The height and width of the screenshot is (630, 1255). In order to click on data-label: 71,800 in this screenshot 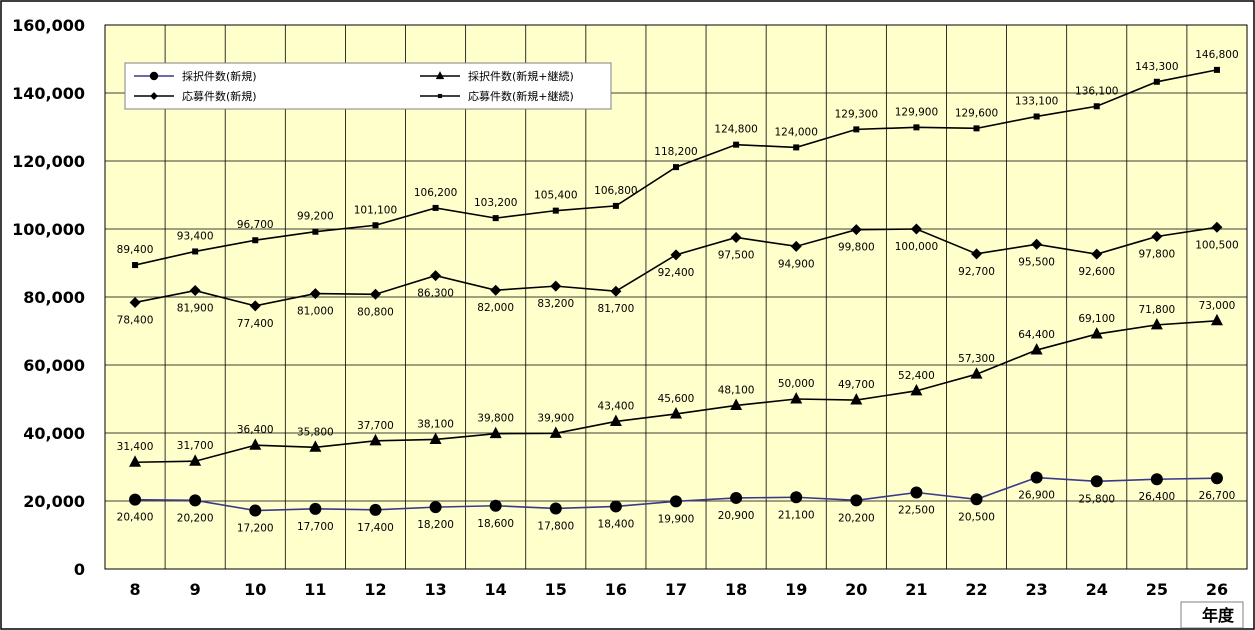, I will do `click(1156, 310)`.